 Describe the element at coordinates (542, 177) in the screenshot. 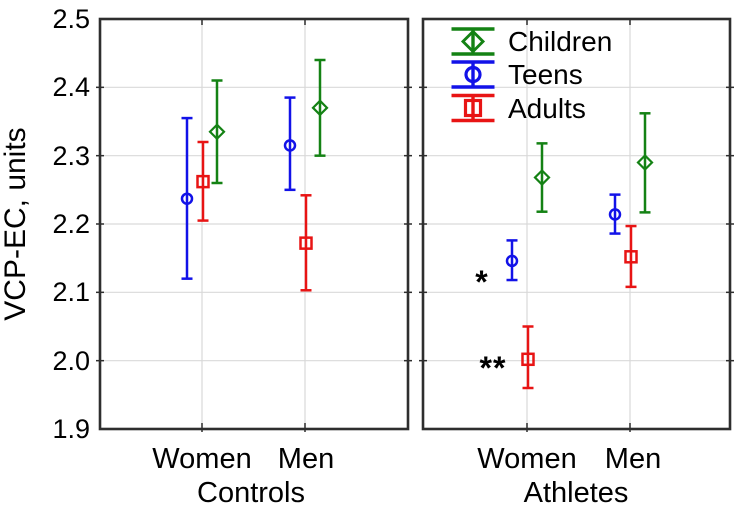

I see `marker-athletes-women-children` at that location.